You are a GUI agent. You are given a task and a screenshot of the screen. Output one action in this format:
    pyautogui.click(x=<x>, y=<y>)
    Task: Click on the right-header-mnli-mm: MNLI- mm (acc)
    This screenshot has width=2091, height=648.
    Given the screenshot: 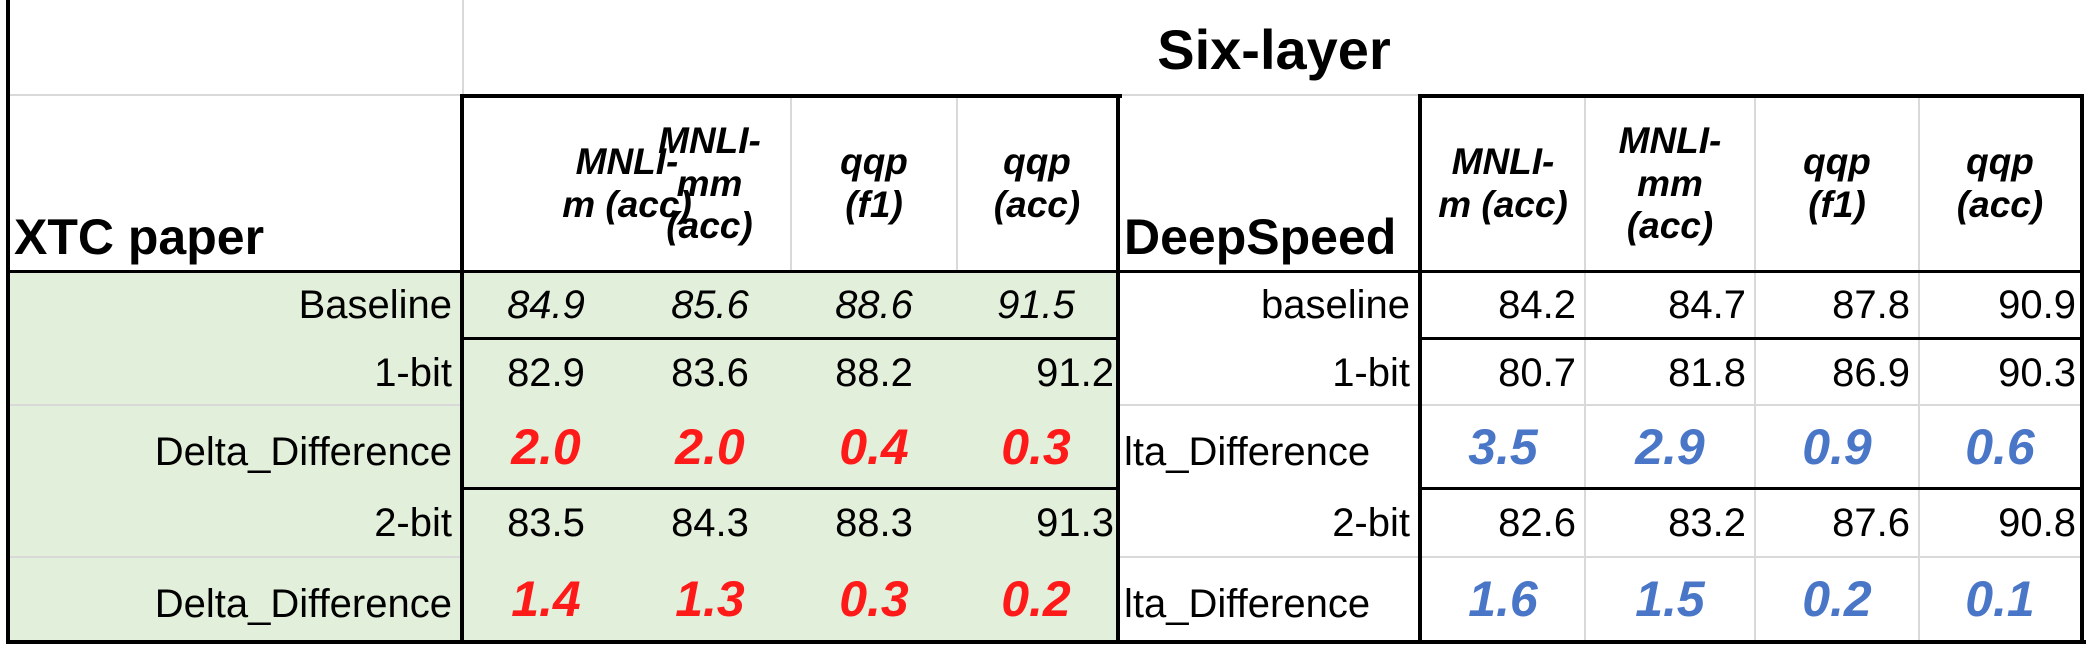 What is the action you would take?
    pyautogui.click(x=1670, y=184)
    